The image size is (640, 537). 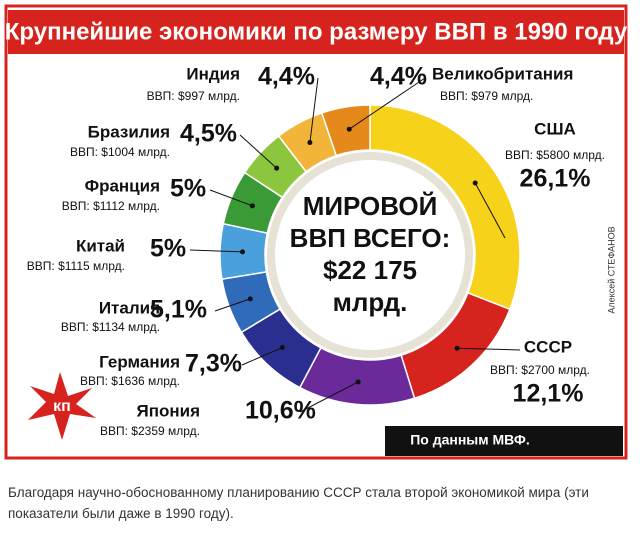 What do you see at coordinates (555, 179) in the screenshot?
I see `value-label: 26,1%` at bounding box center [555, 179].